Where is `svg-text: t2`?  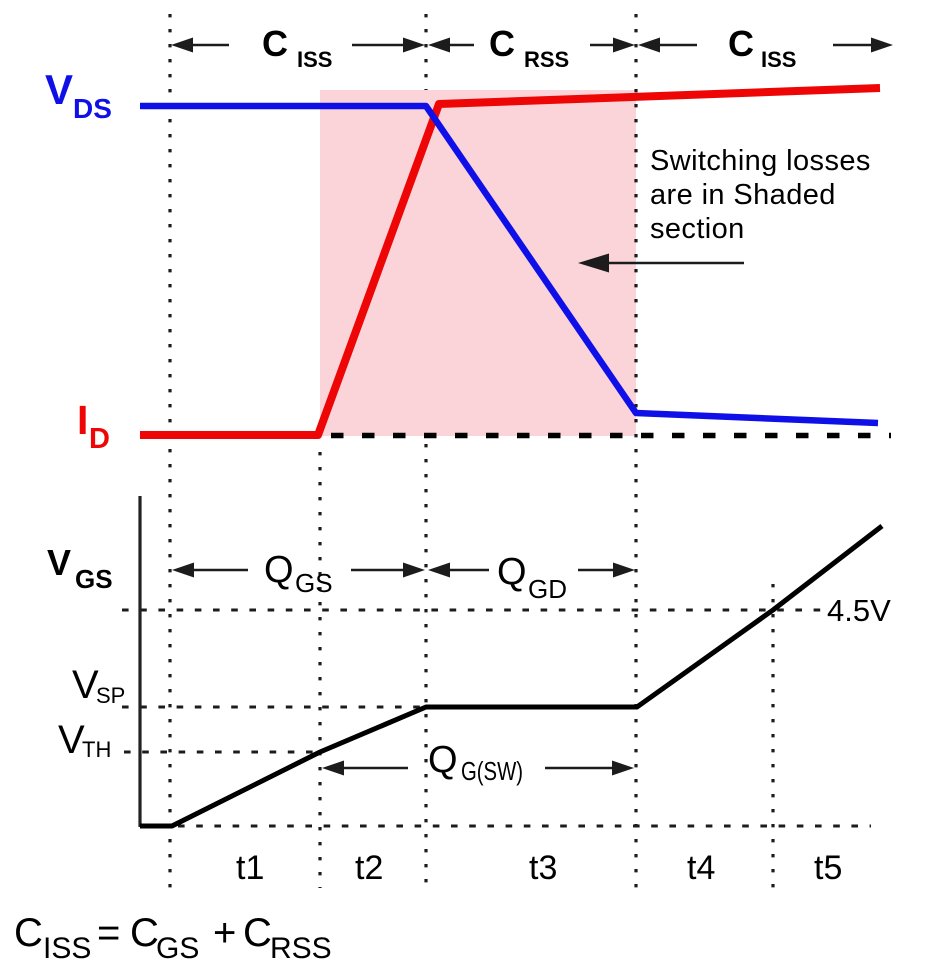 svg-text: t2 is located at coordinates (369, 868).